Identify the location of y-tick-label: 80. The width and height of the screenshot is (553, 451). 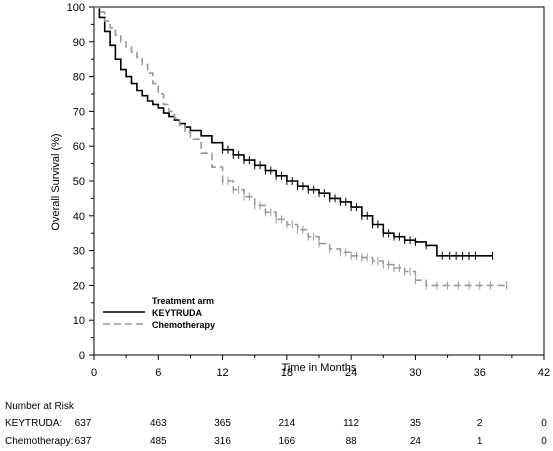
(79, 78).